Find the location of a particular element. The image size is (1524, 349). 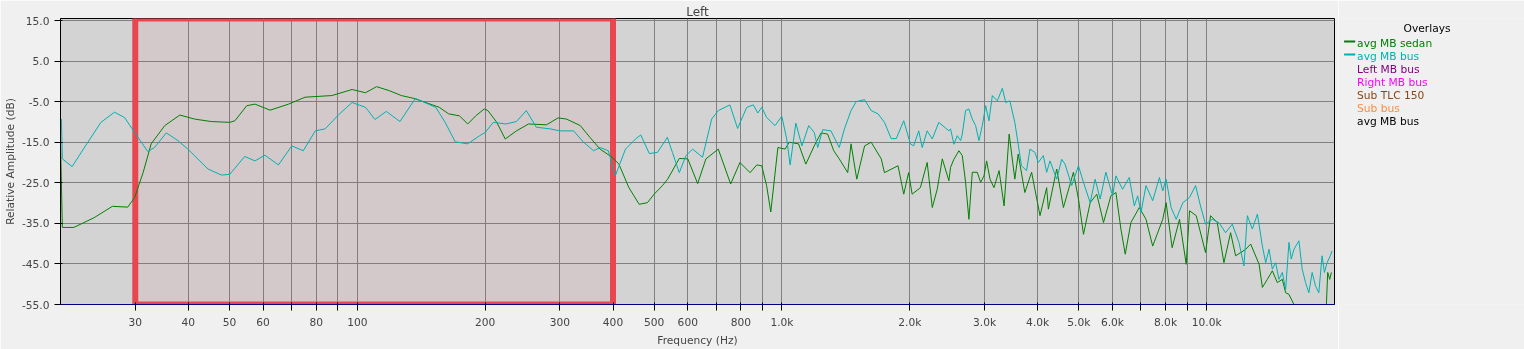

y-tick-label: -45.0 is located at coordinates (35, 264).